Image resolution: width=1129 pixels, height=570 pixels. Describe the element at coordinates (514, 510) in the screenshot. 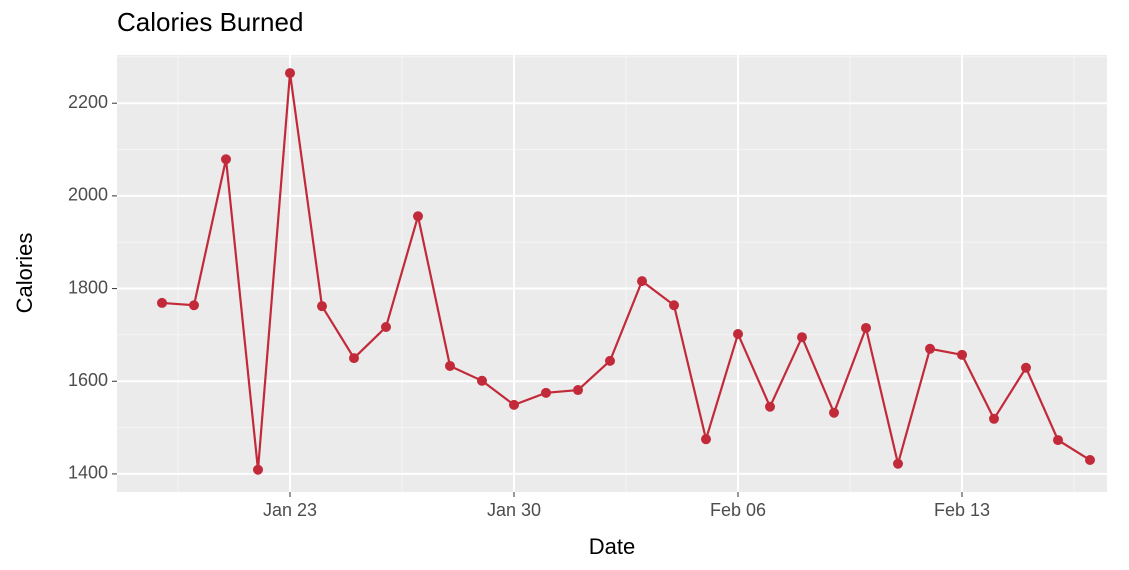

I see `x-tick-label: Jan 30` at that location.